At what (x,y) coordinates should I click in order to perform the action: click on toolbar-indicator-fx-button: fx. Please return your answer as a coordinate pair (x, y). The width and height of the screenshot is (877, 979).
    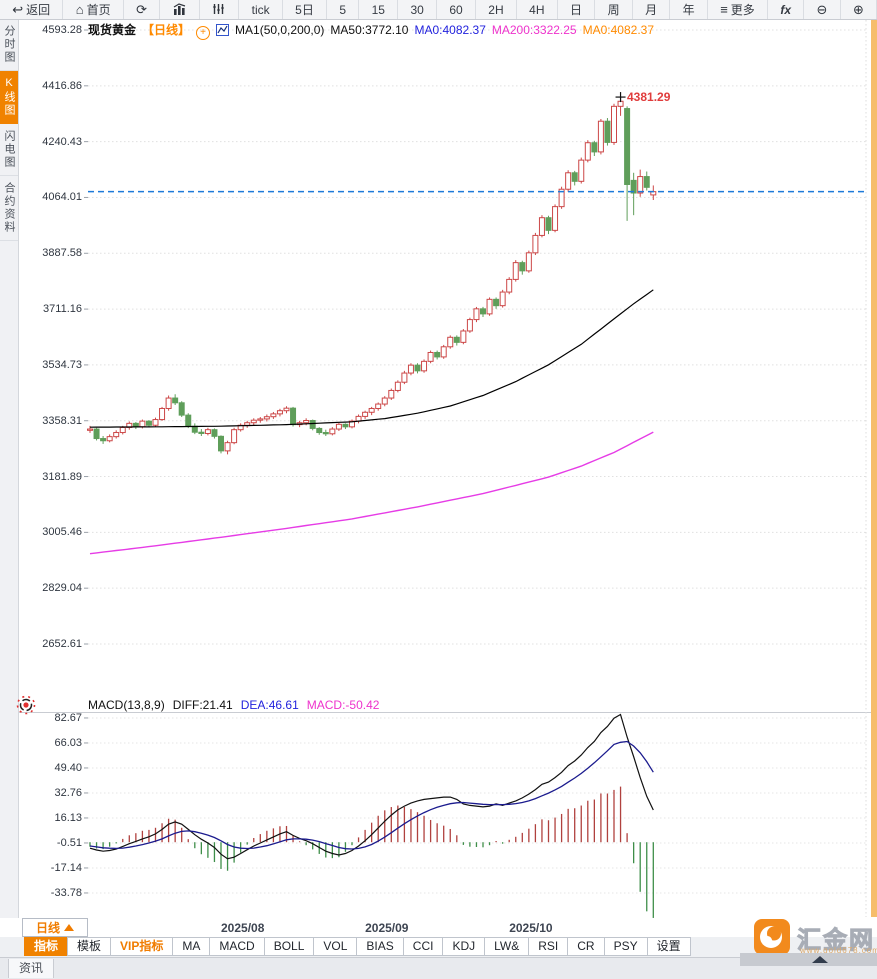
    Looking at the image, I should click on (786, 9).